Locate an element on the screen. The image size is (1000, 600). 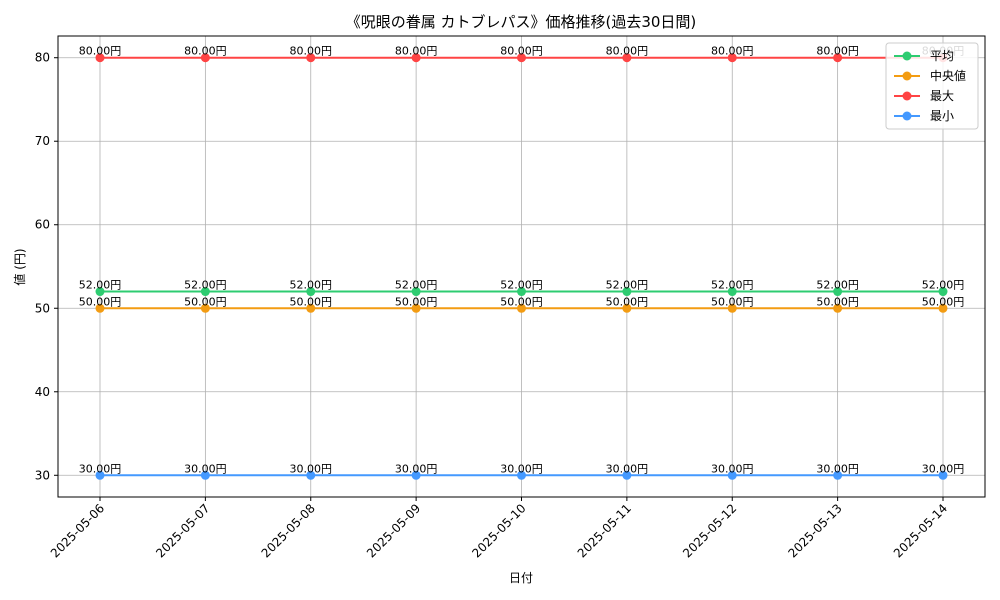
y-tick-label: 70 is located at coordinates (42, 141).